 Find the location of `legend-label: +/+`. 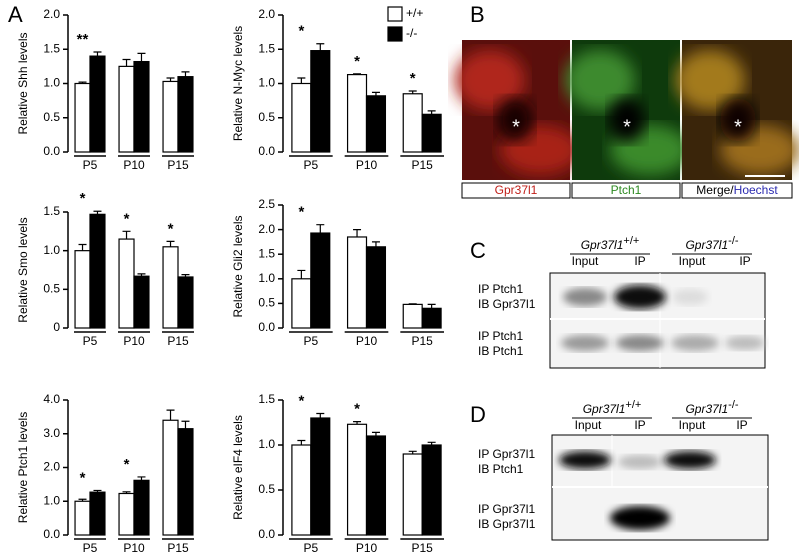

legend-label: +/+ is located at coordinates (414, 13).